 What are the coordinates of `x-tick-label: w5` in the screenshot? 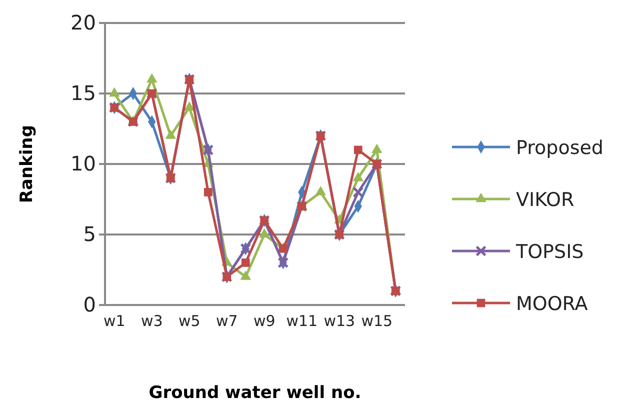 It's located at (189, 321).